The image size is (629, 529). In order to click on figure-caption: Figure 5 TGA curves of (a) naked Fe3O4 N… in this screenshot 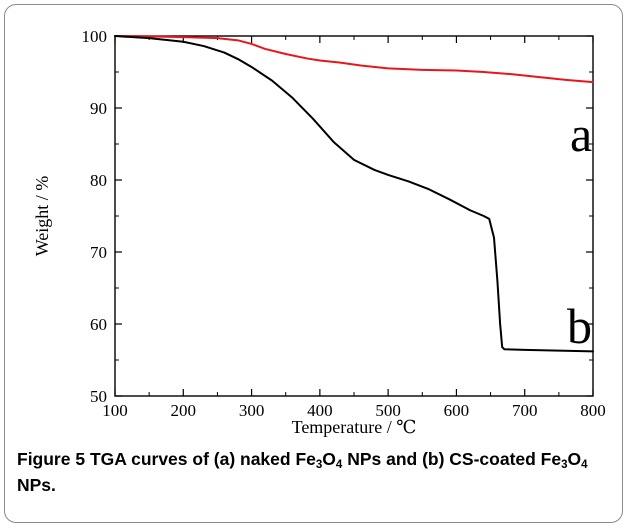, I will do `click(317, 472)`.